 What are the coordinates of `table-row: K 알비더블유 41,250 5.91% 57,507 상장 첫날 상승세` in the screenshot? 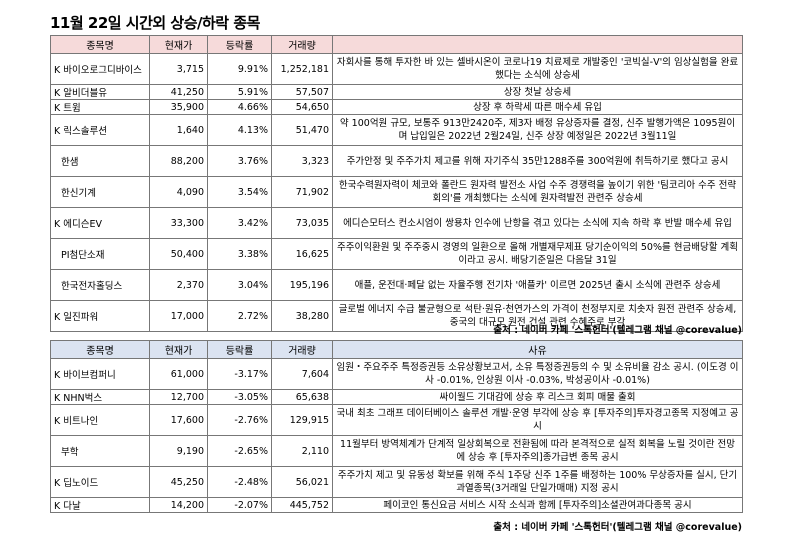 It's located at (396, 92).